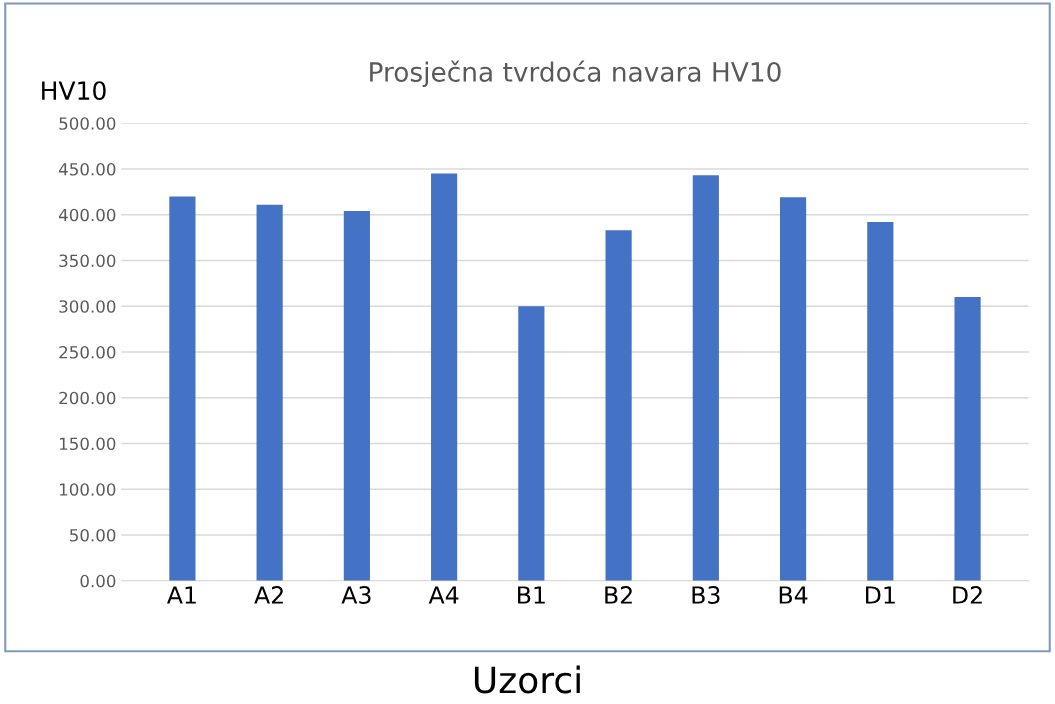 The height and width of the screenshot is (704, 1055). Describe the element at coordinates (575, 74) in the screenshot. I see `chart-title: Prosječna tvrdoća navara HV10` at that location.